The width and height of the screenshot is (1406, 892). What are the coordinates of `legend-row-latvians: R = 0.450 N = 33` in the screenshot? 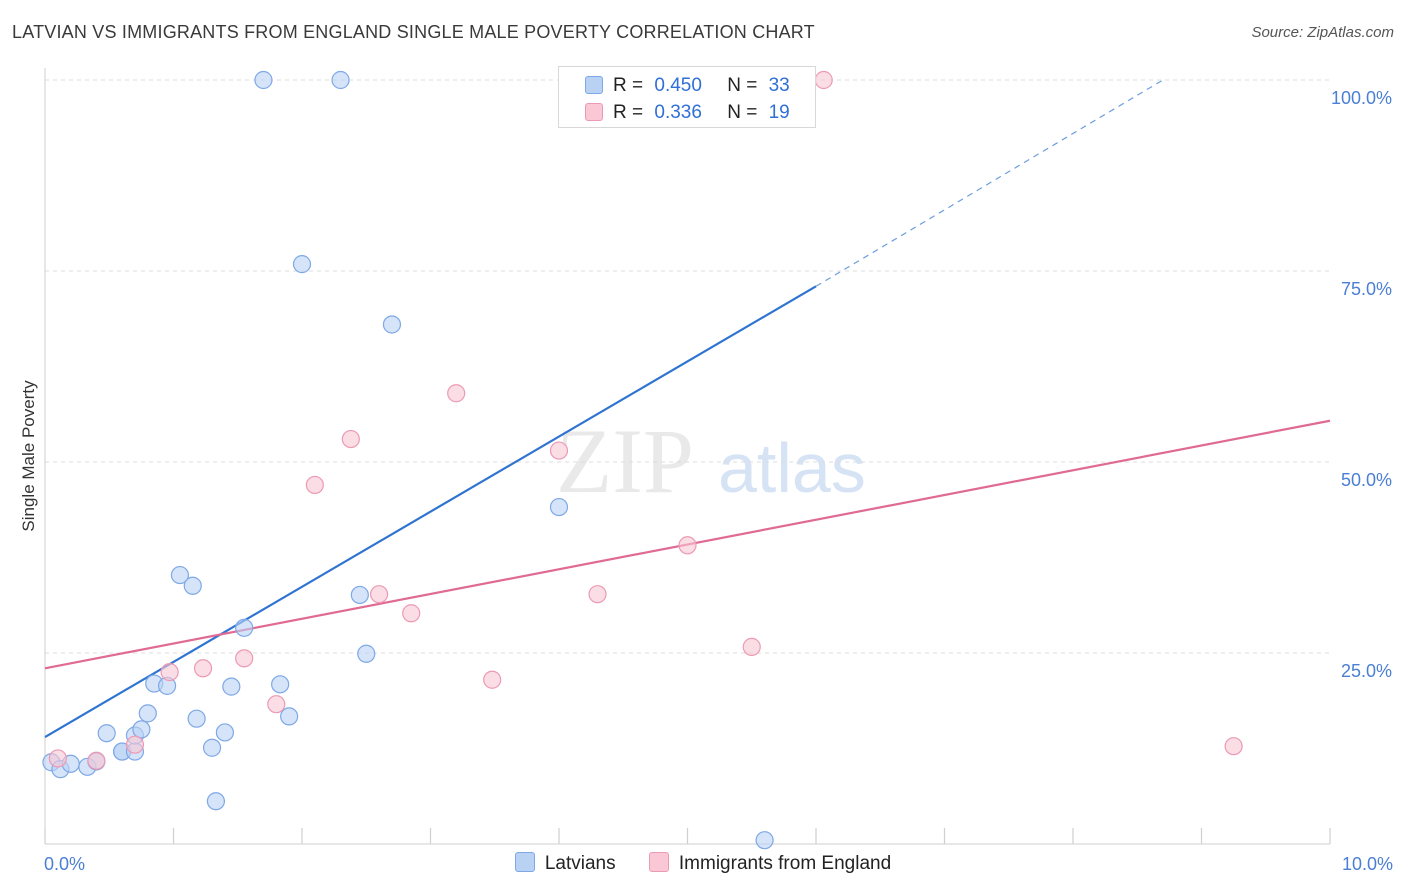 It's located at (687, 86).